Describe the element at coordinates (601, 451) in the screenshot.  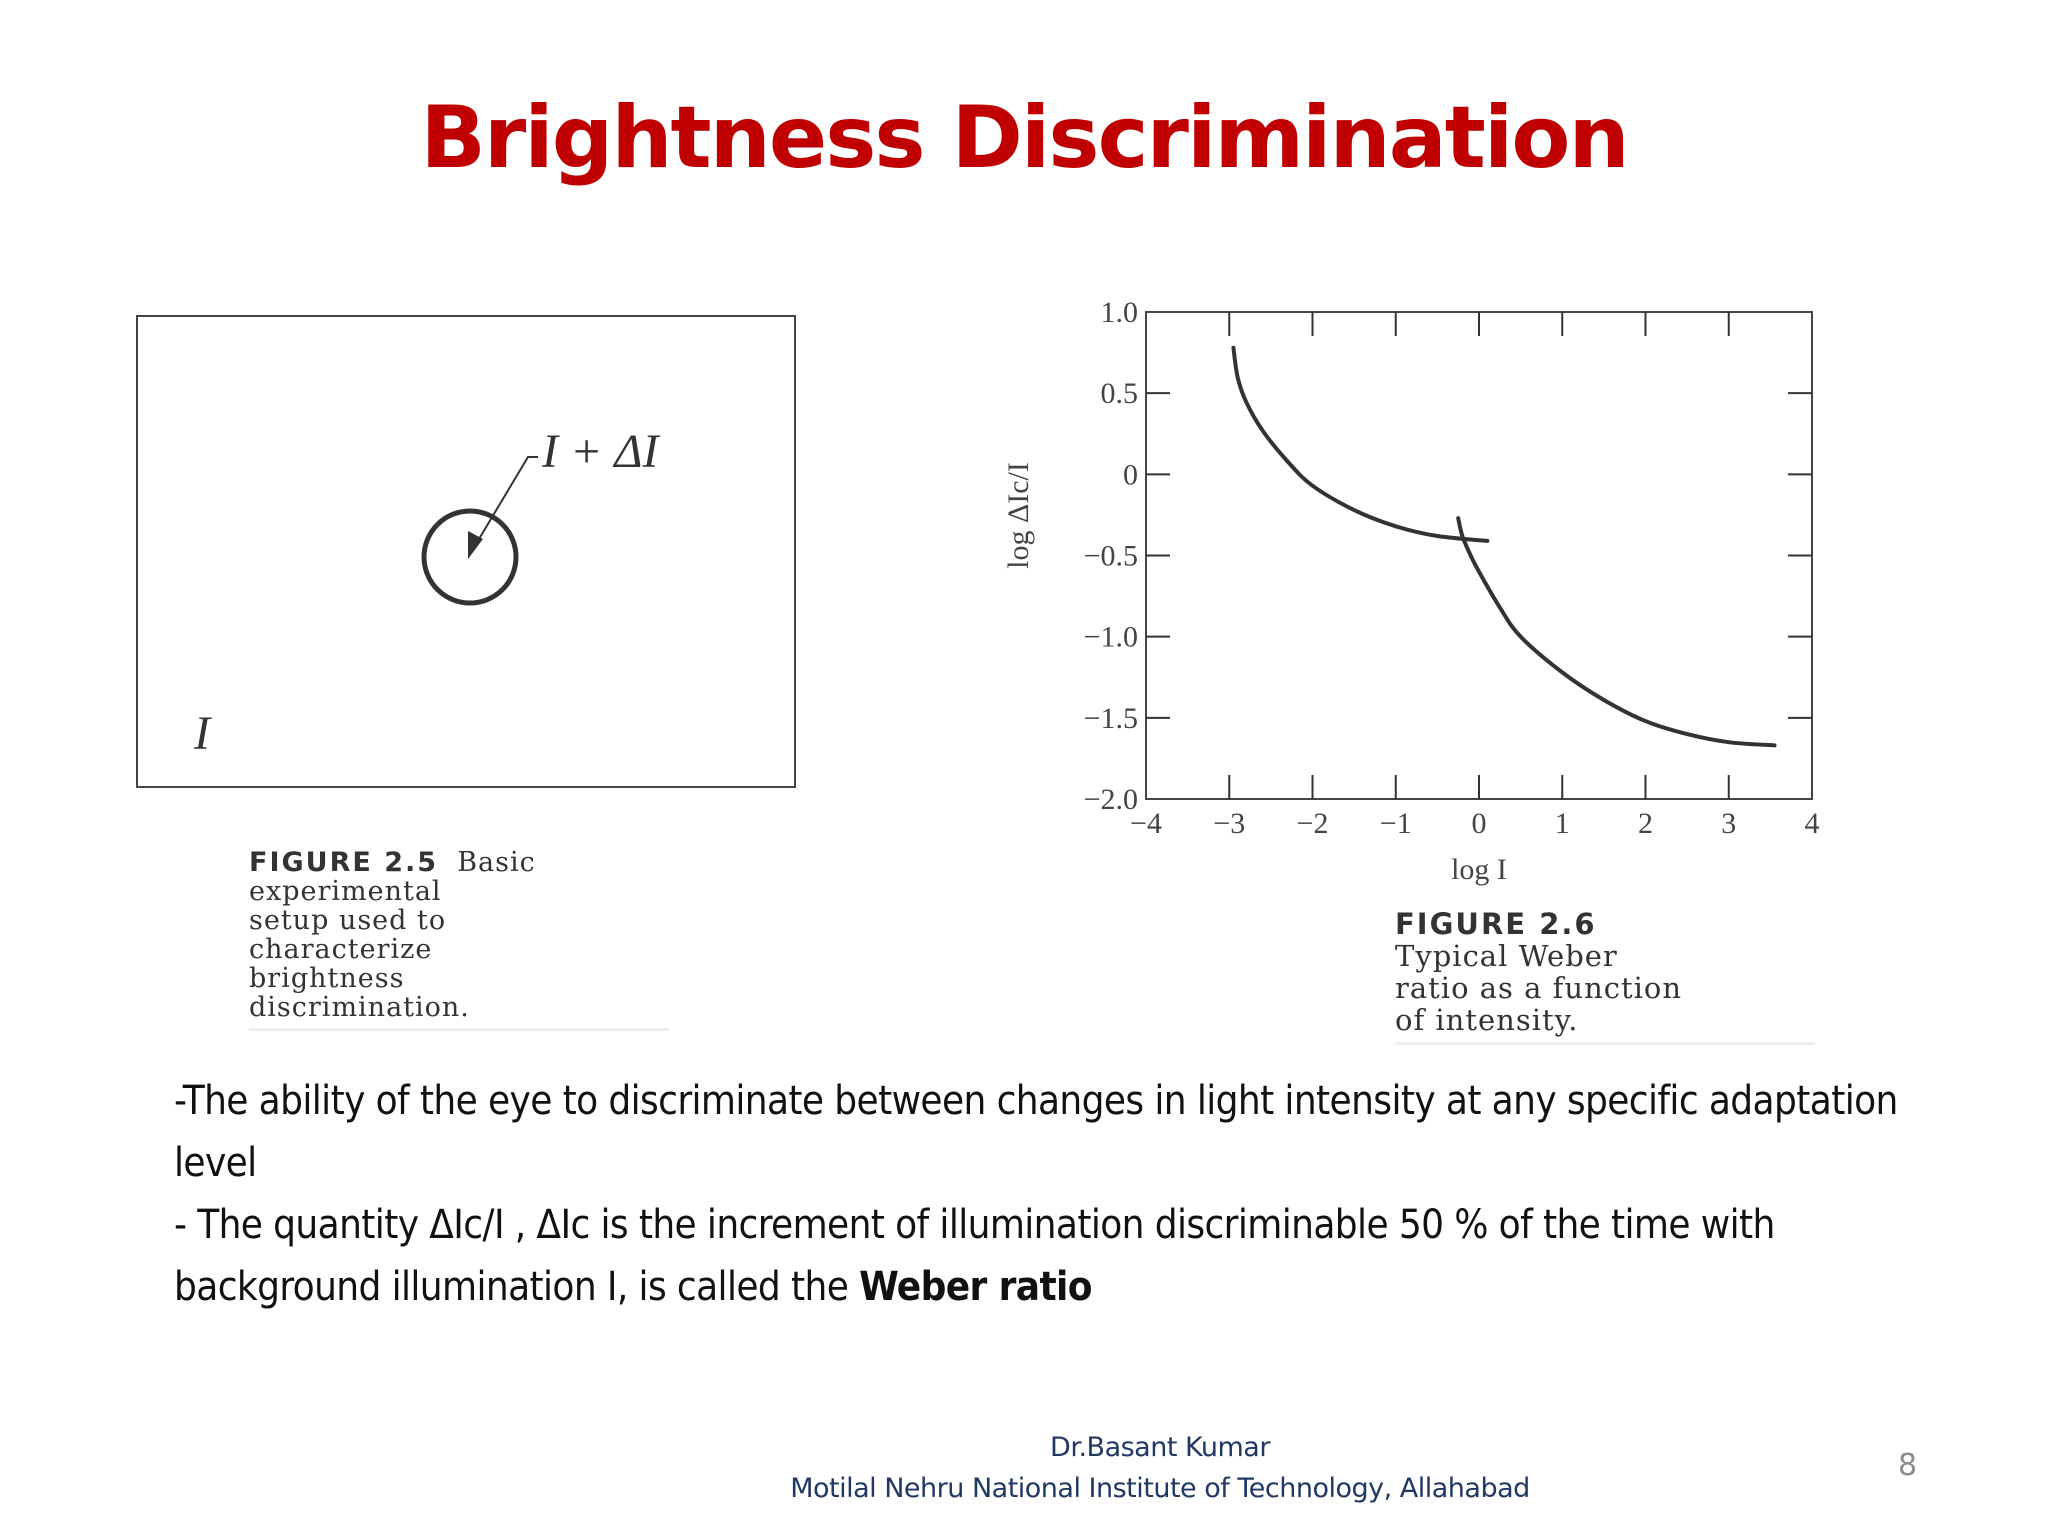
I see `increment-label: I + ΔI` at that location.